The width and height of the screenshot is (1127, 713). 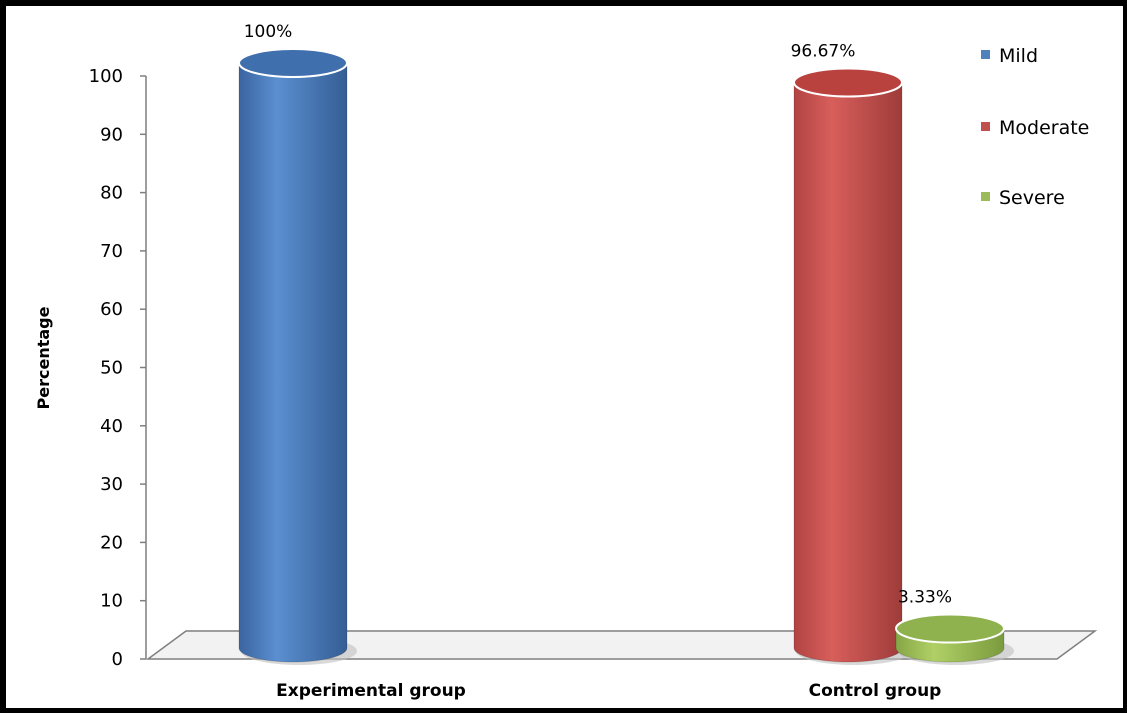 What do you see at coordinates (111, 309) in the screenshot?
I see `y-tick-label: 60` at bounding box center [111, 309].